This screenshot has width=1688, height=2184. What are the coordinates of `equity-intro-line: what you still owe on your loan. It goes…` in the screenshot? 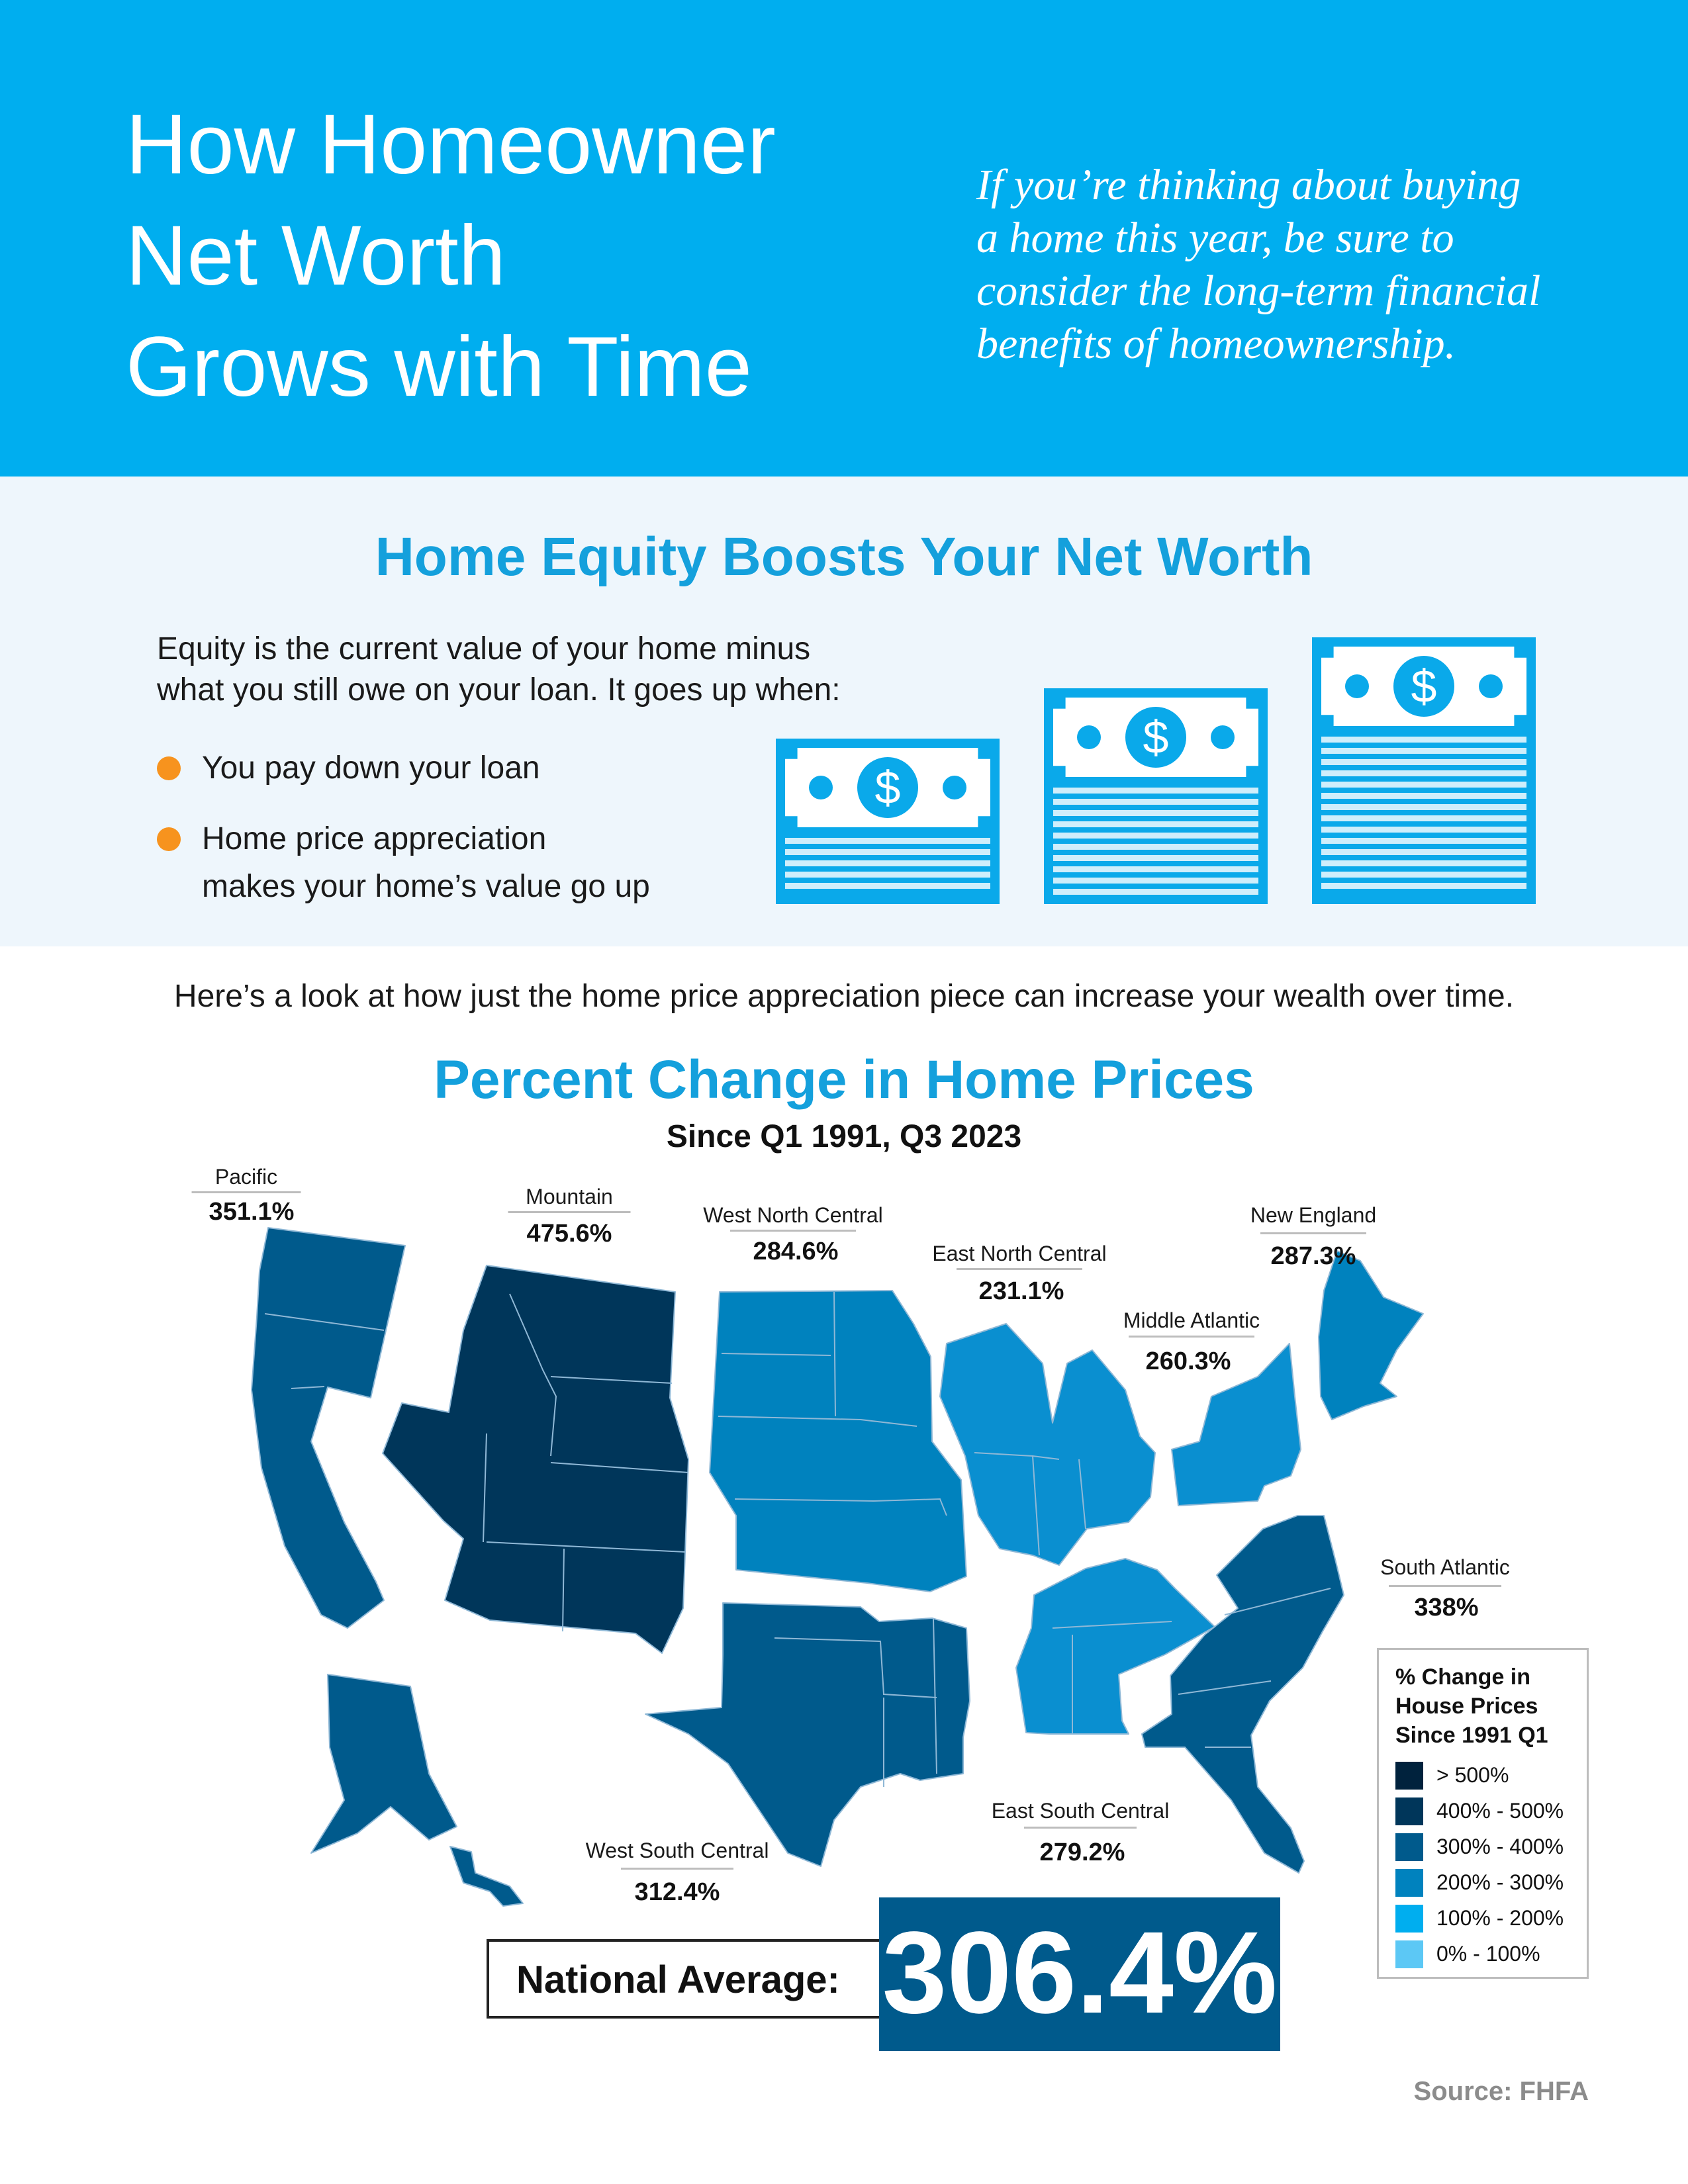 It's located at (499, 689).